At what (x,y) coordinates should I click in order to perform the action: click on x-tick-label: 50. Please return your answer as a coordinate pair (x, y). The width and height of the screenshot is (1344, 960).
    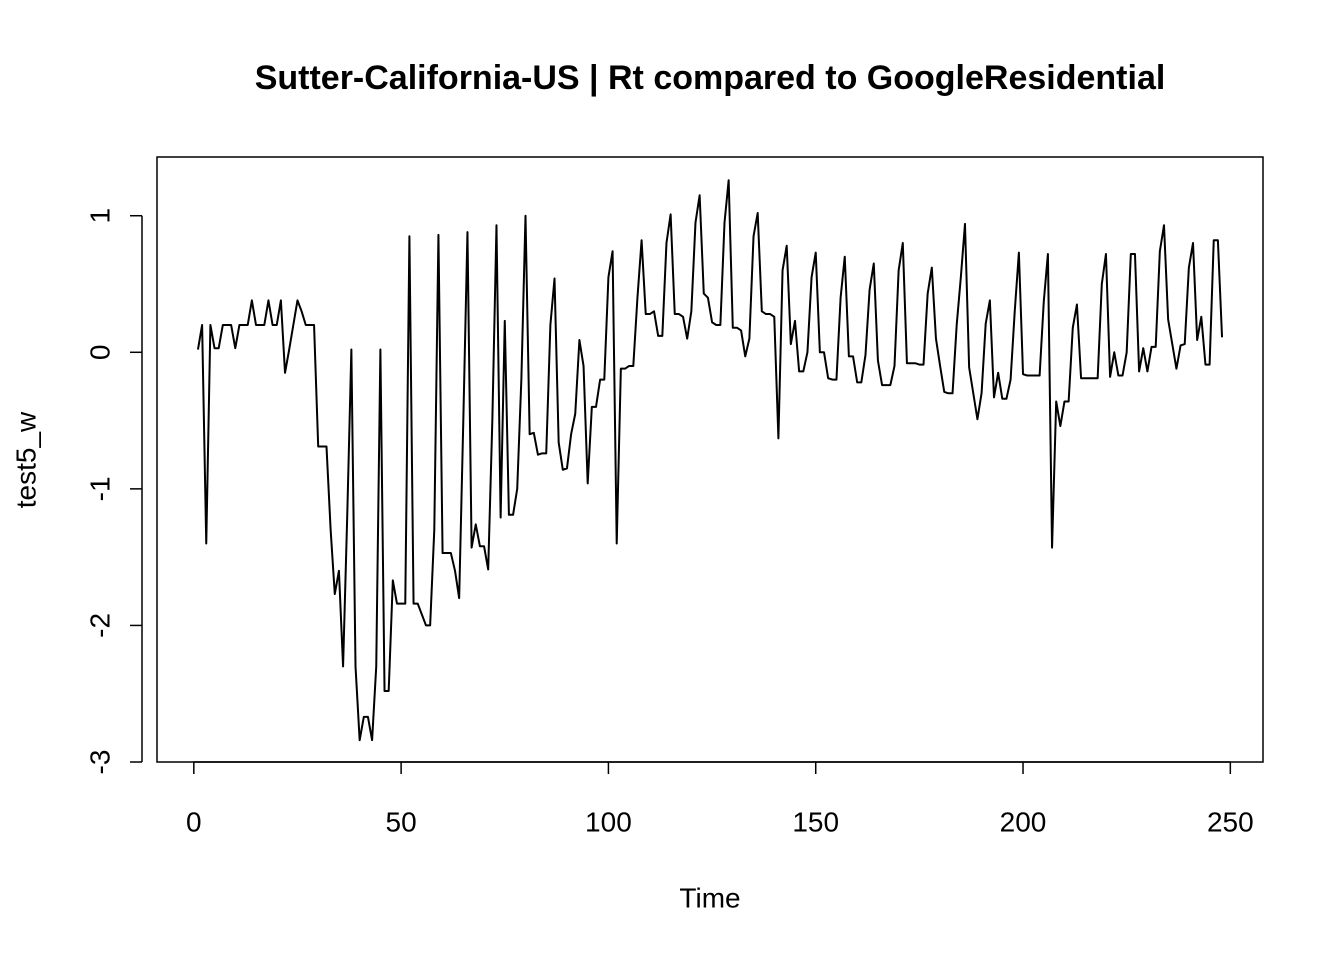
    Looking at the image, I should click on (401, 821).